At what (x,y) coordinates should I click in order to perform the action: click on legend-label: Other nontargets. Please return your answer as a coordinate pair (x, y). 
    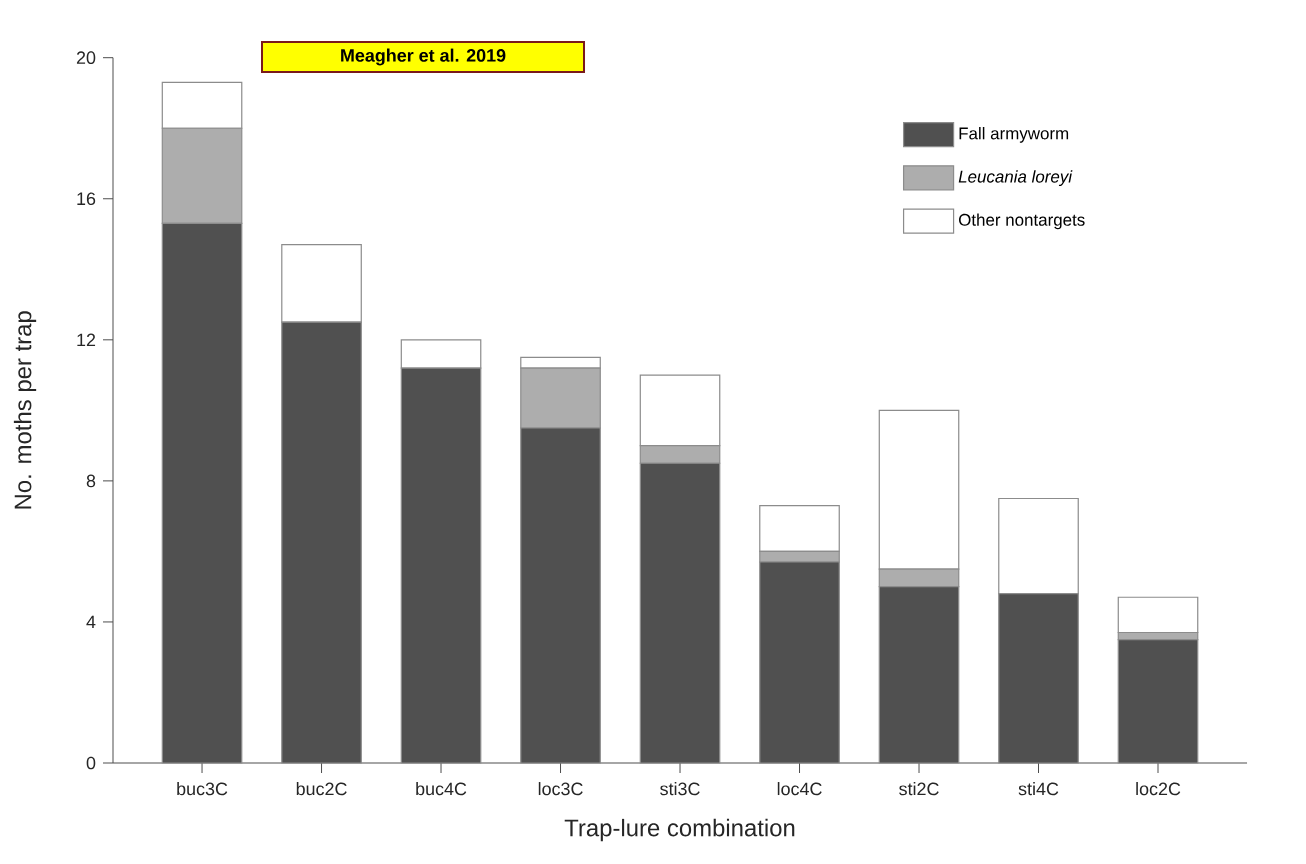
    Looking at the image, I should click on (1021, 221).